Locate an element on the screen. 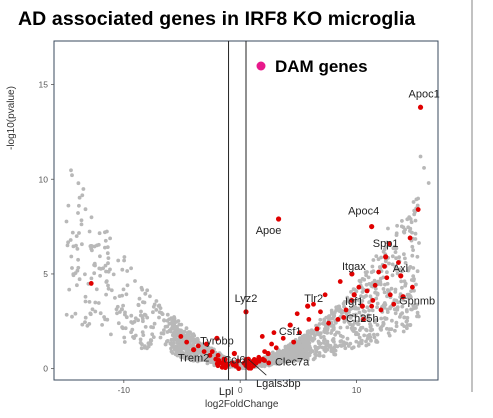 The width and height of the screenshot is (493, 418). gene-label: Igf1 is located at coordinates (354, 302).